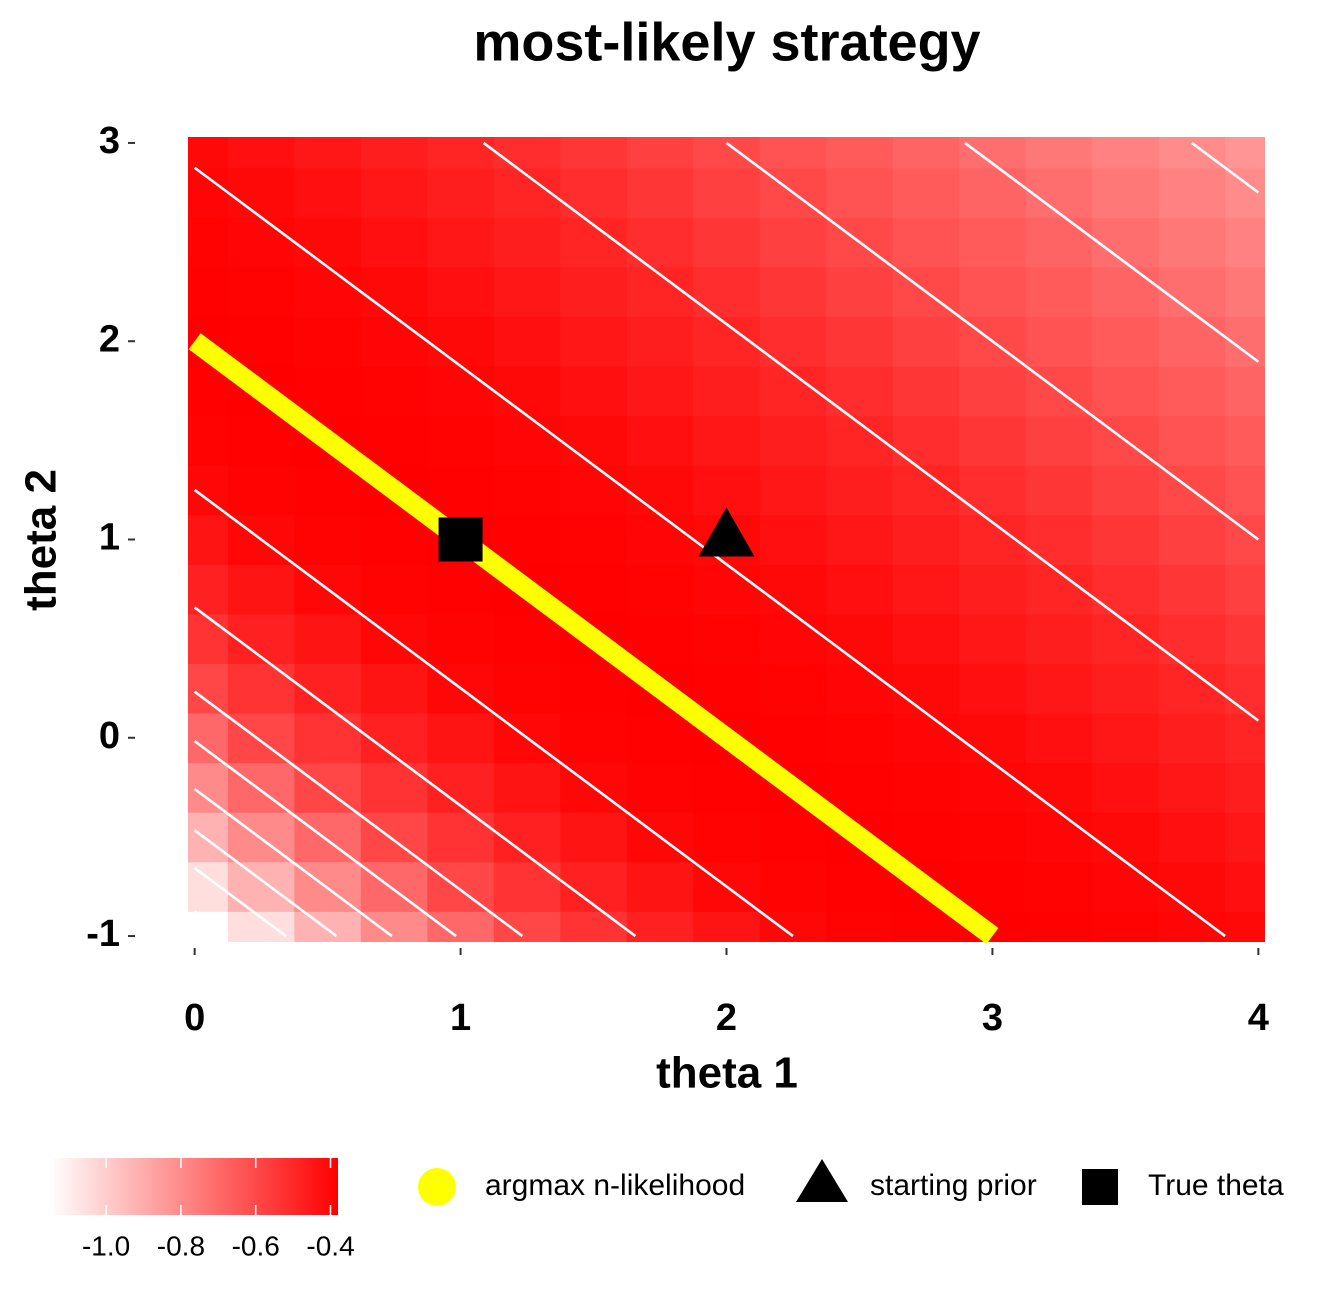 This screenshot has height=1305, width=1337. Describe the element at coordinates (109, 538) in the screenshot. I see `y-tick-label: 1` at that location.